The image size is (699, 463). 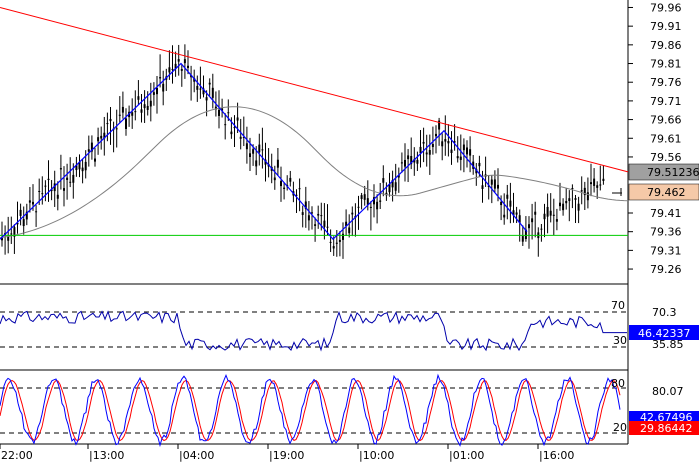 I want to click on stochastic-k-line, so click(x=310, y=410).